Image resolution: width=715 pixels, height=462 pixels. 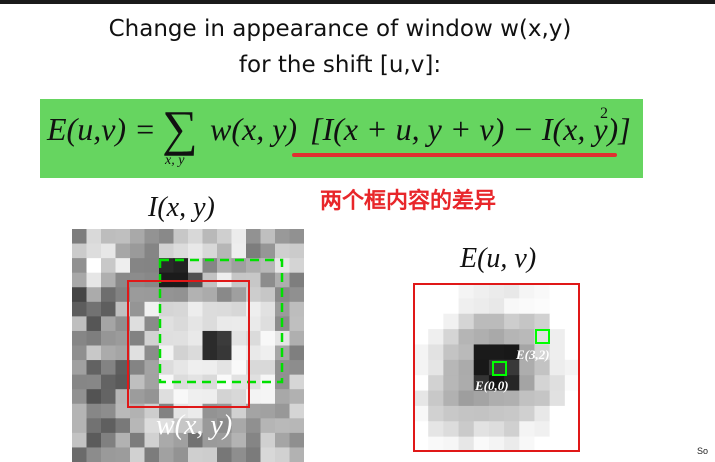 What do you see at coordinates (180, 128) in the screenshot?
I see `sum-symbol: ∑` at bounding box center [180, 128].